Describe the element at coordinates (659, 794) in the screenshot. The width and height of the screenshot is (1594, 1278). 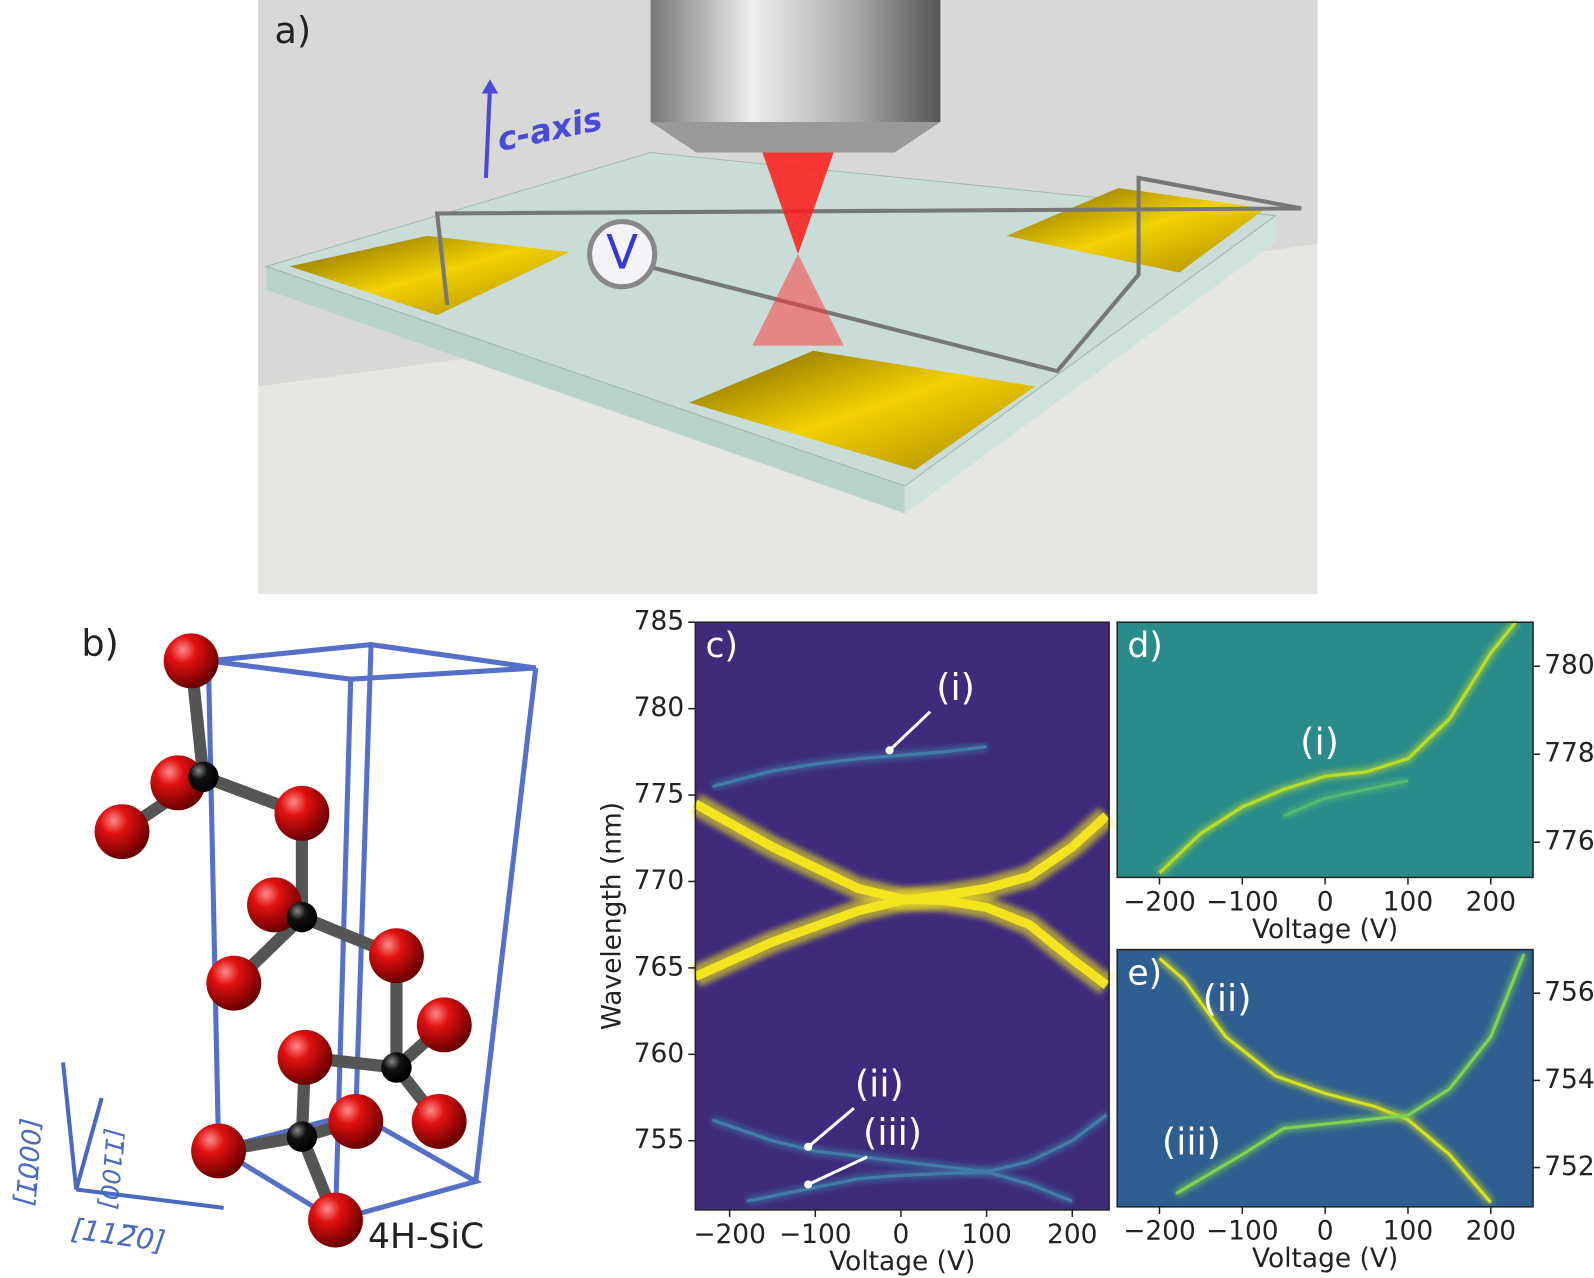
I see `y-tick-label: 775` at that location.